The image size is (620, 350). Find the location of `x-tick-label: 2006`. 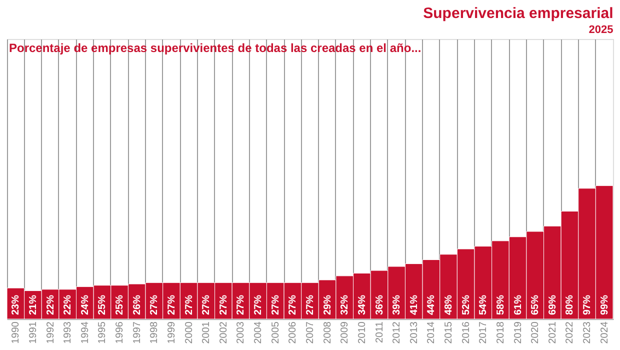

x-tick-label: 2006 is located at coordinates (293, 332).